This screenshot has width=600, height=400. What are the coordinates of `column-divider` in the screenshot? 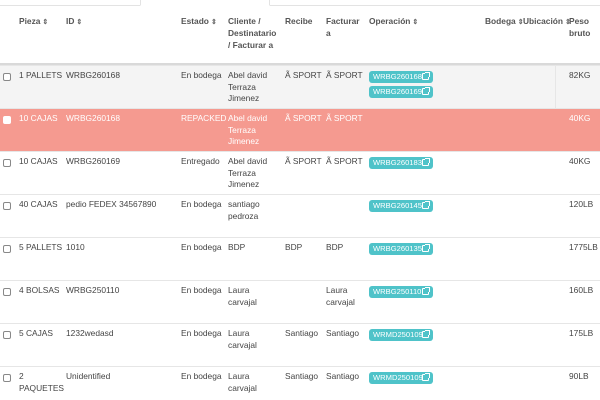 It's located at (555, 87).